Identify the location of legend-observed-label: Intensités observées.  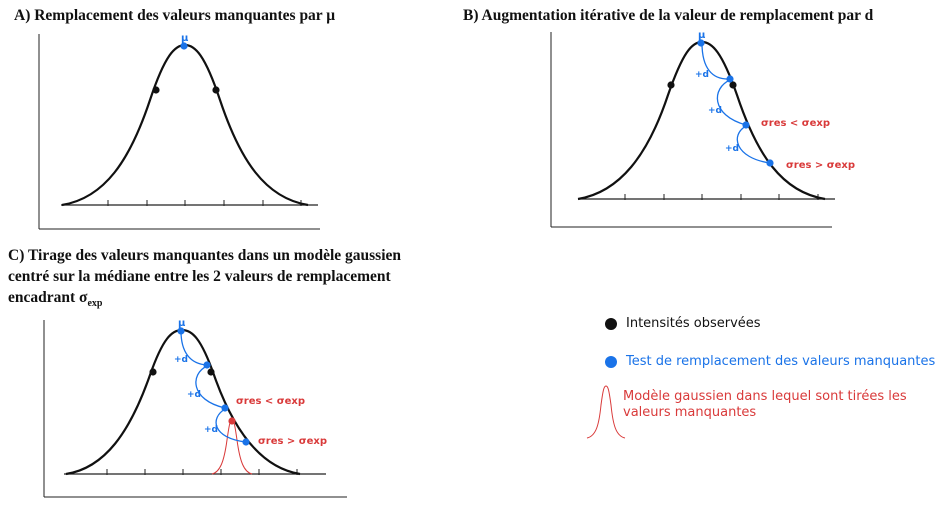
(693, 323).